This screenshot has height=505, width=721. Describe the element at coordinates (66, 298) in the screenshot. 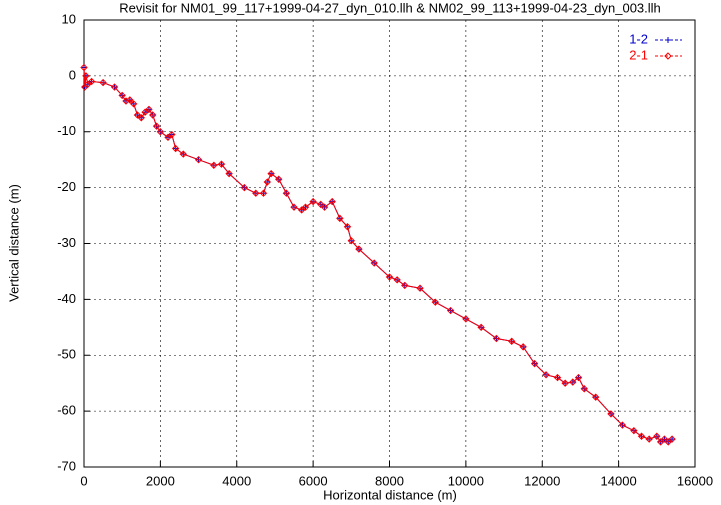

I see `y-tick-label: -40` at that location.